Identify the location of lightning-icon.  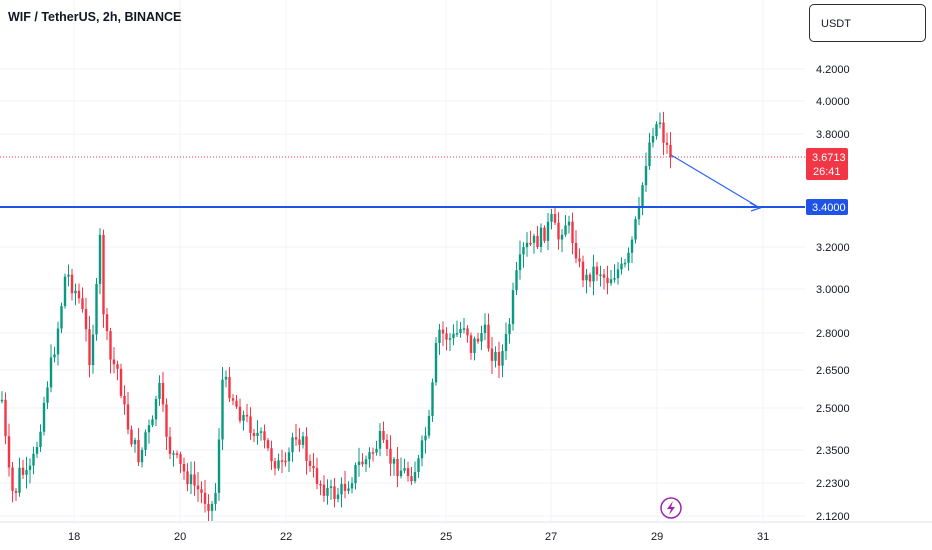
(671, 508).